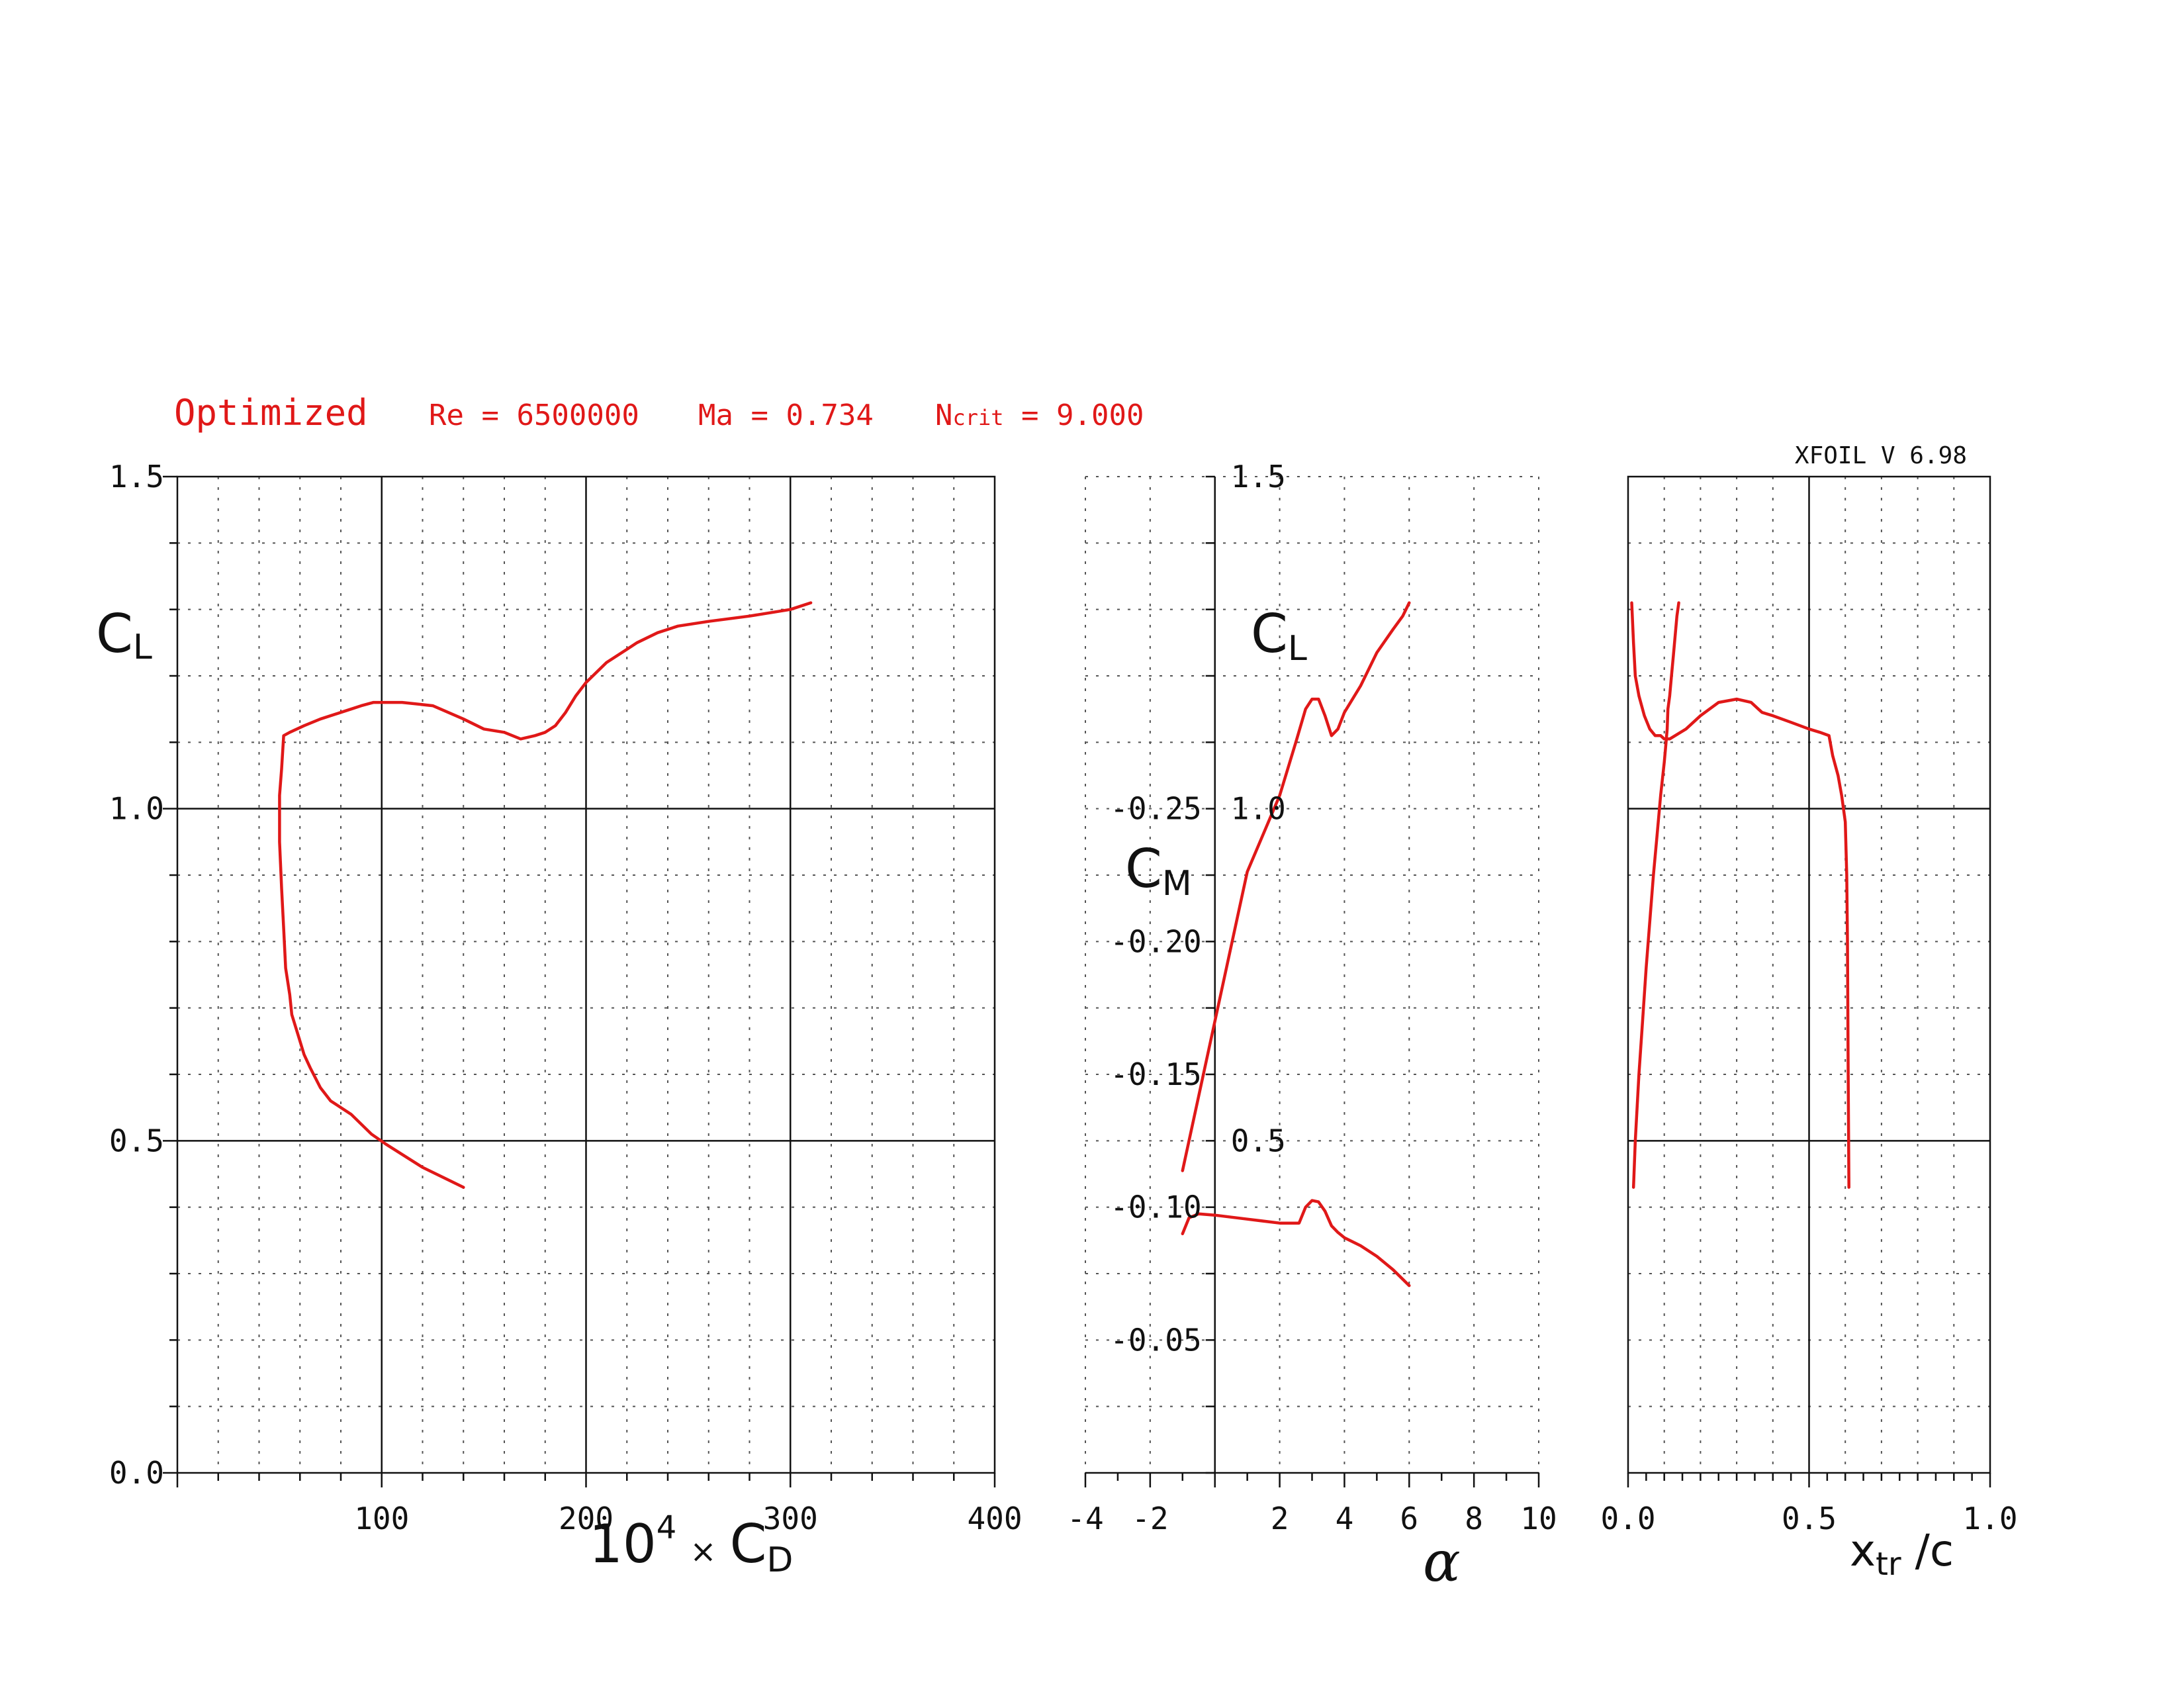 This screenshot has width=2184, height=1688. I want to click on cl-axis-label-alpha-panel: CL, so click(1279, 636).